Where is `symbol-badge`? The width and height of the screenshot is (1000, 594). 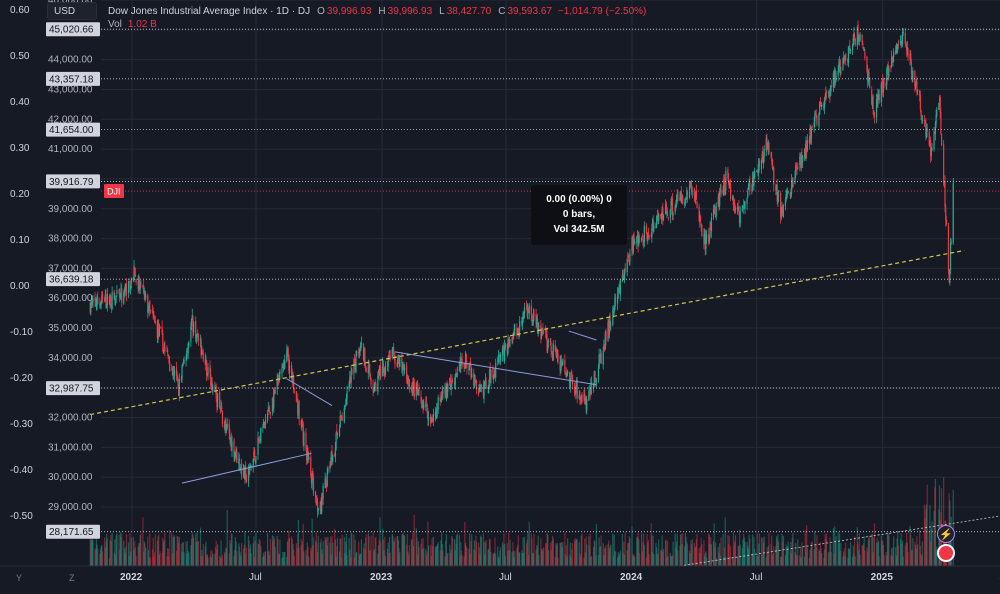
symbol-badge is located at coordinates (114, 191).